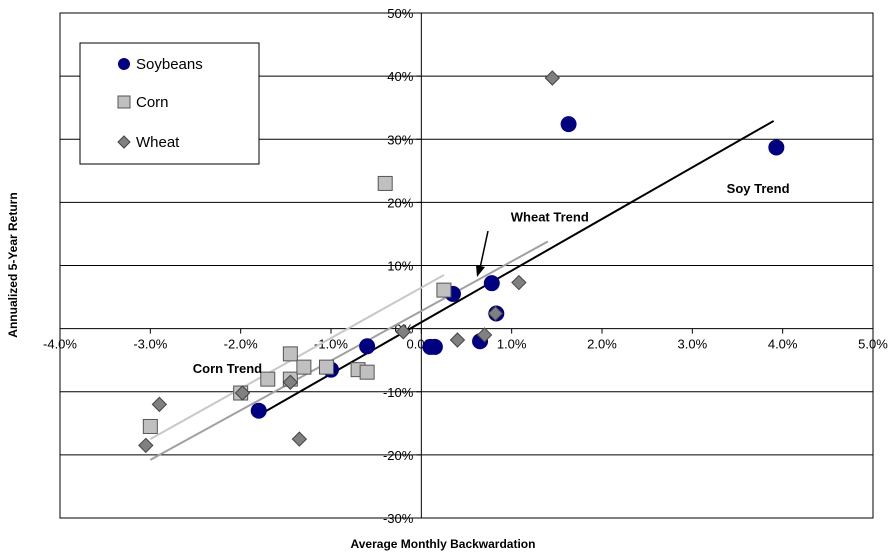  I want to click on annotation-soy-trend: Soy Trend, so click(758, 188).